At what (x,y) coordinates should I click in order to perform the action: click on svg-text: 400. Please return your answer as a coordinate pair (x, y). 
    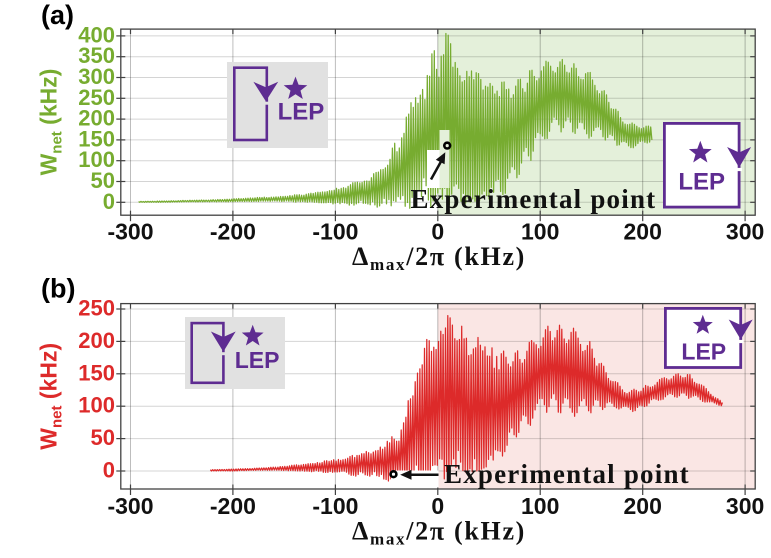
    Looking at the image, I should click on (96, 34).